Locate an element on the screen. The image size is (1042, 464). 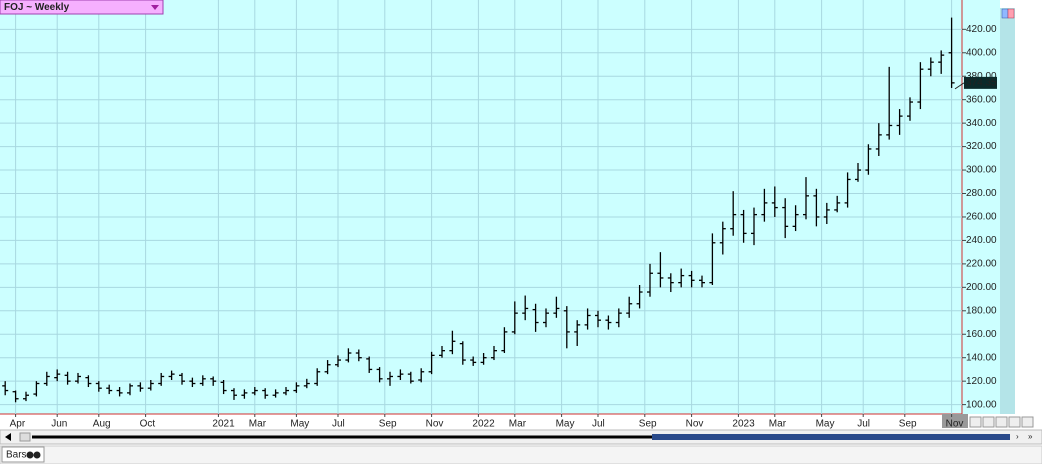
x-tick-label: Jun is located at coordinates (59, 424).